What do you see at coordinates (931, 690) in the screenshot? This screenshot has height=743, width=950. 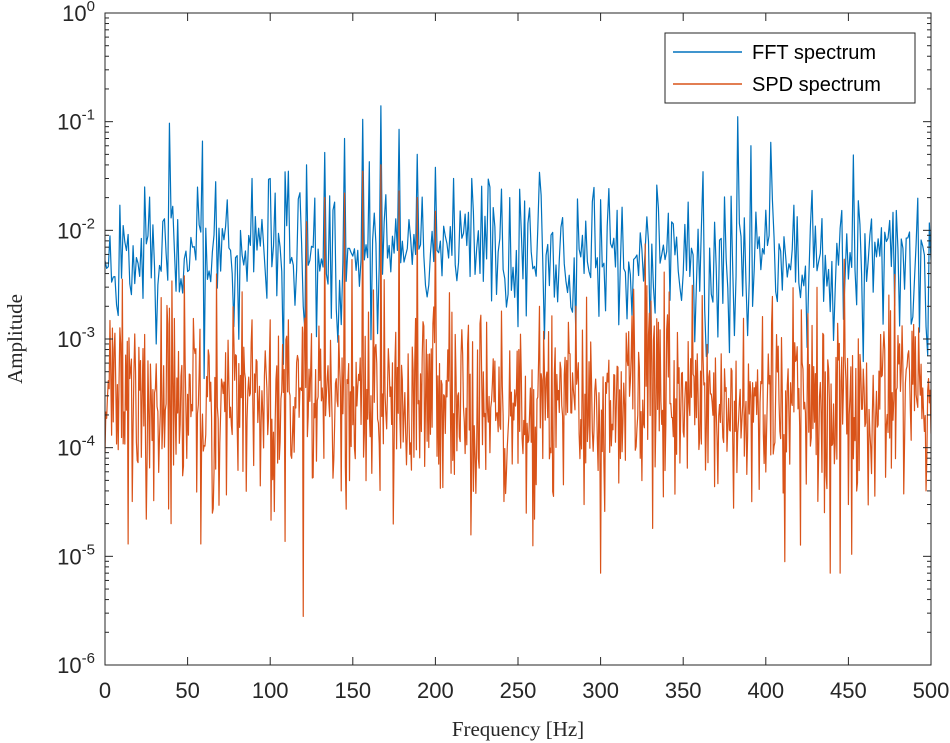 I see `x-tick-label: 500` at bounding box center [931, 690].